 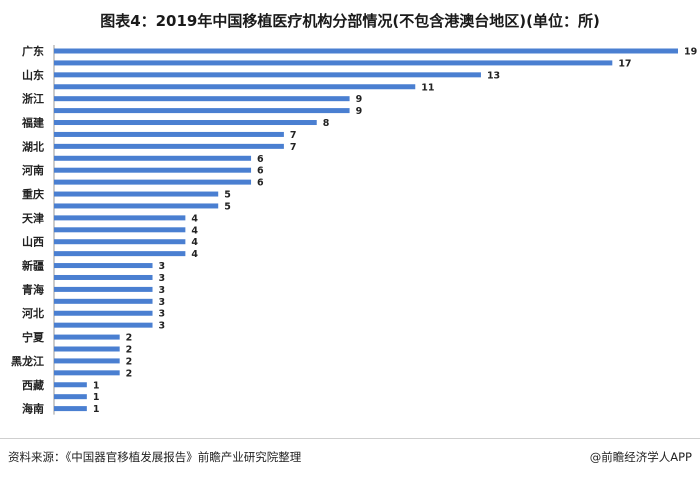 I want to click on category-label: 山东, so click(x=33, y=75).